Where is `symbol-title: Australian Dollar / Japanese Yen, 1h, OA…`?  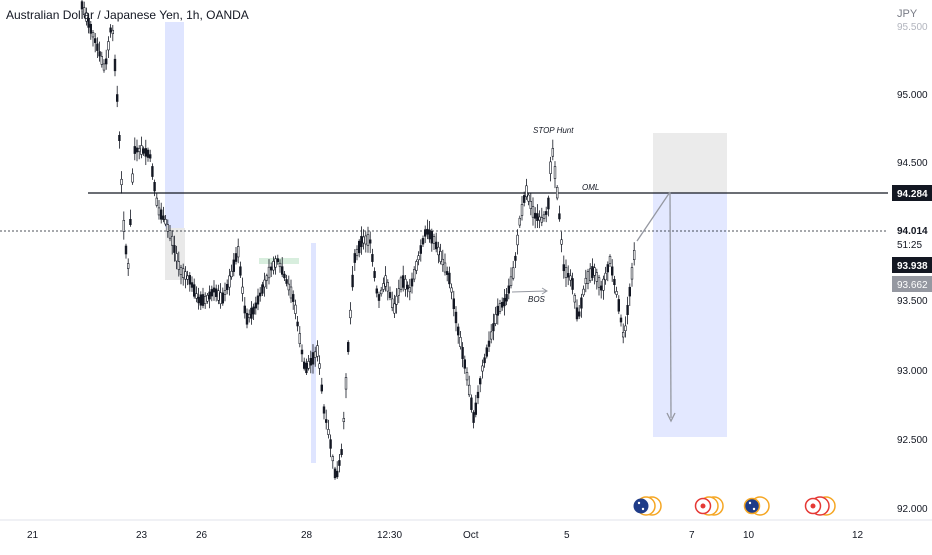 symbol-title: Australian Dollar / Japanese Yen, 1h, OA… is located at coordinates (127, 15).